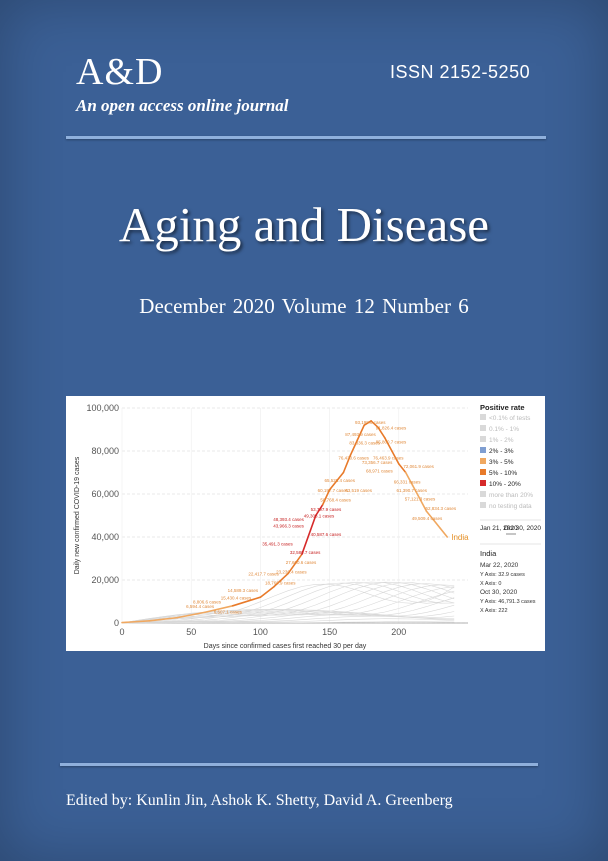 Image resolution: width=608 pixels, height=861 pixels. I want to click on data-annotation: 43,966.3 cases, so click(288, 525).